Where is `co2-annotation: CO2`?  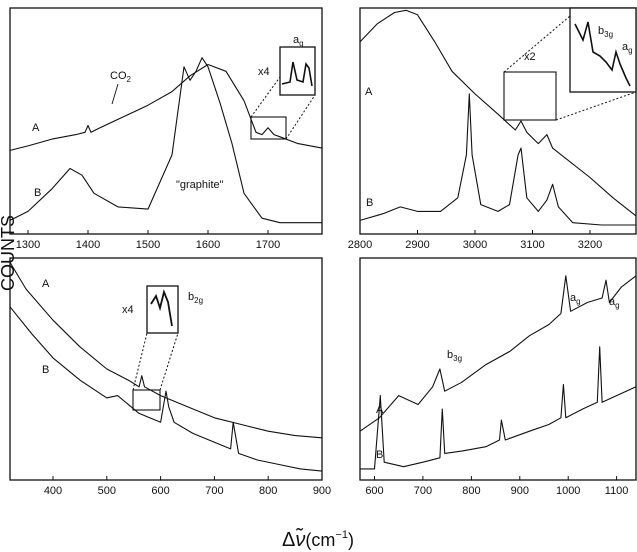
co2-annotation: CO2 is located at coordinates (121, 77).